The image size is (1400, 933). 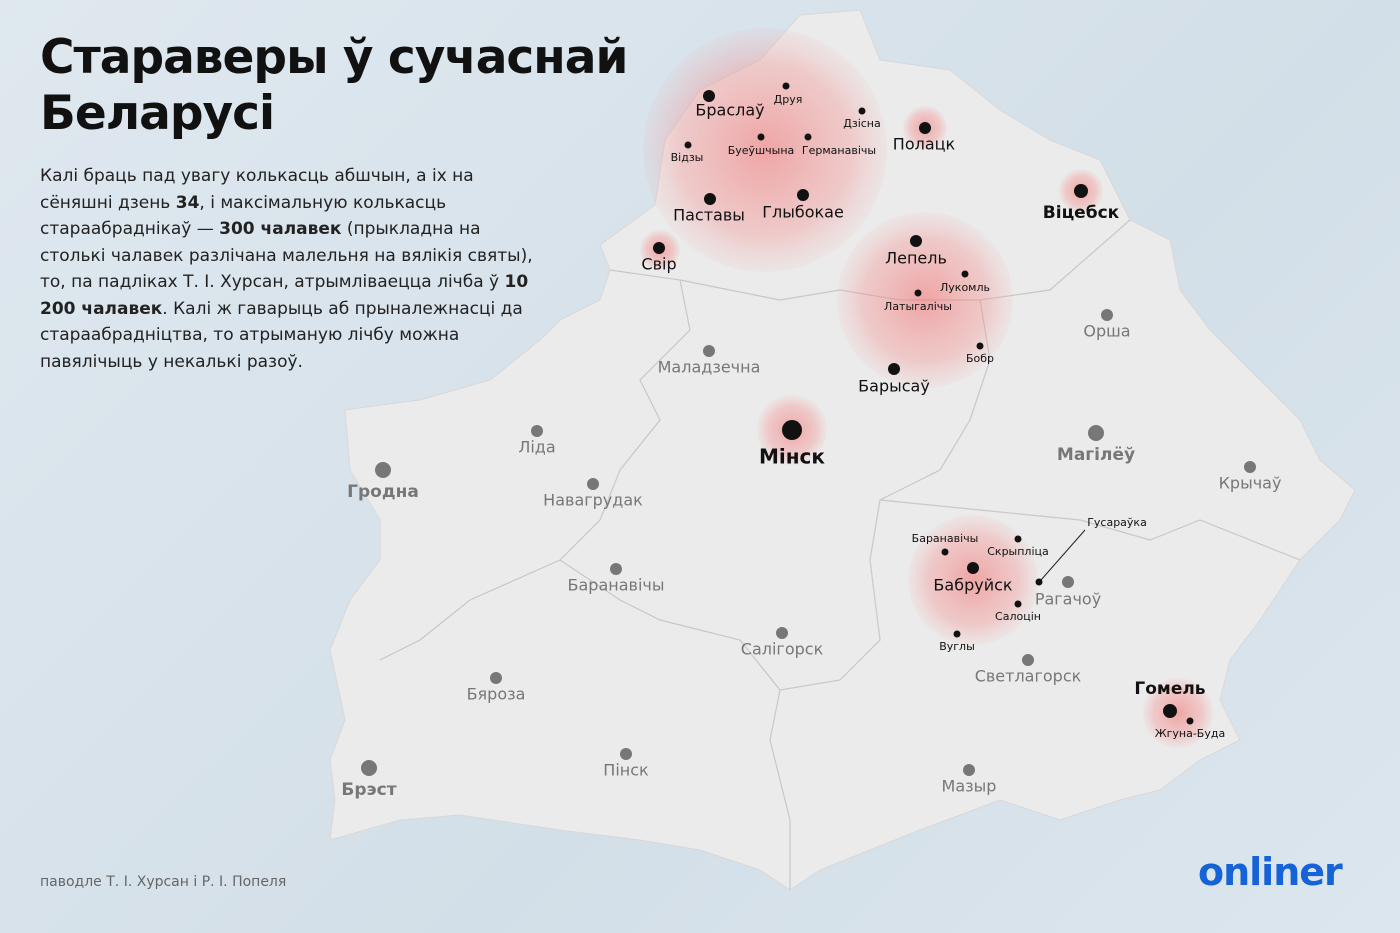 What do you see at coordinates (1028, 676) in the screenshot?
I see `city-label: Светлагорск` at bounding box center [1028, 676].